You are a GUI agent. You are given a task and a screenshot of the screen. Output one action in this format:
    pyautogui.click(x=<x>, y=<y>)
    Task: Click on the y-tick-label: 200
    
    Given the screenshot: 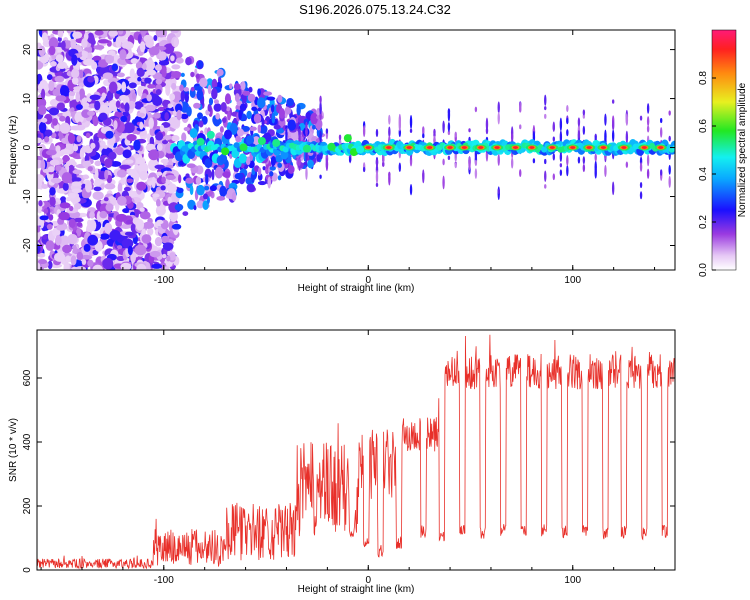 What is the action you would take?
    pyautogui.click(x=27, y=505)
    